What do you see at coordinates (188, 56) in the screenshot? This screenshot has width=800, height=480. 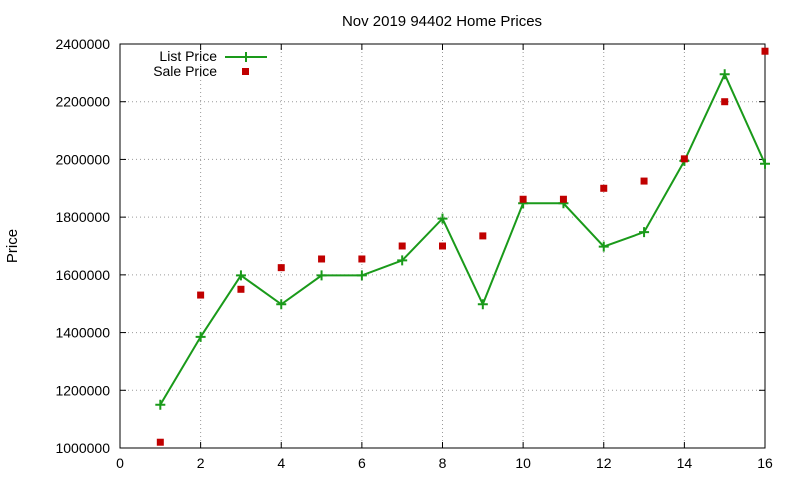 I see `legend-label-list-price: List Price` at bounding box center [188, 56].